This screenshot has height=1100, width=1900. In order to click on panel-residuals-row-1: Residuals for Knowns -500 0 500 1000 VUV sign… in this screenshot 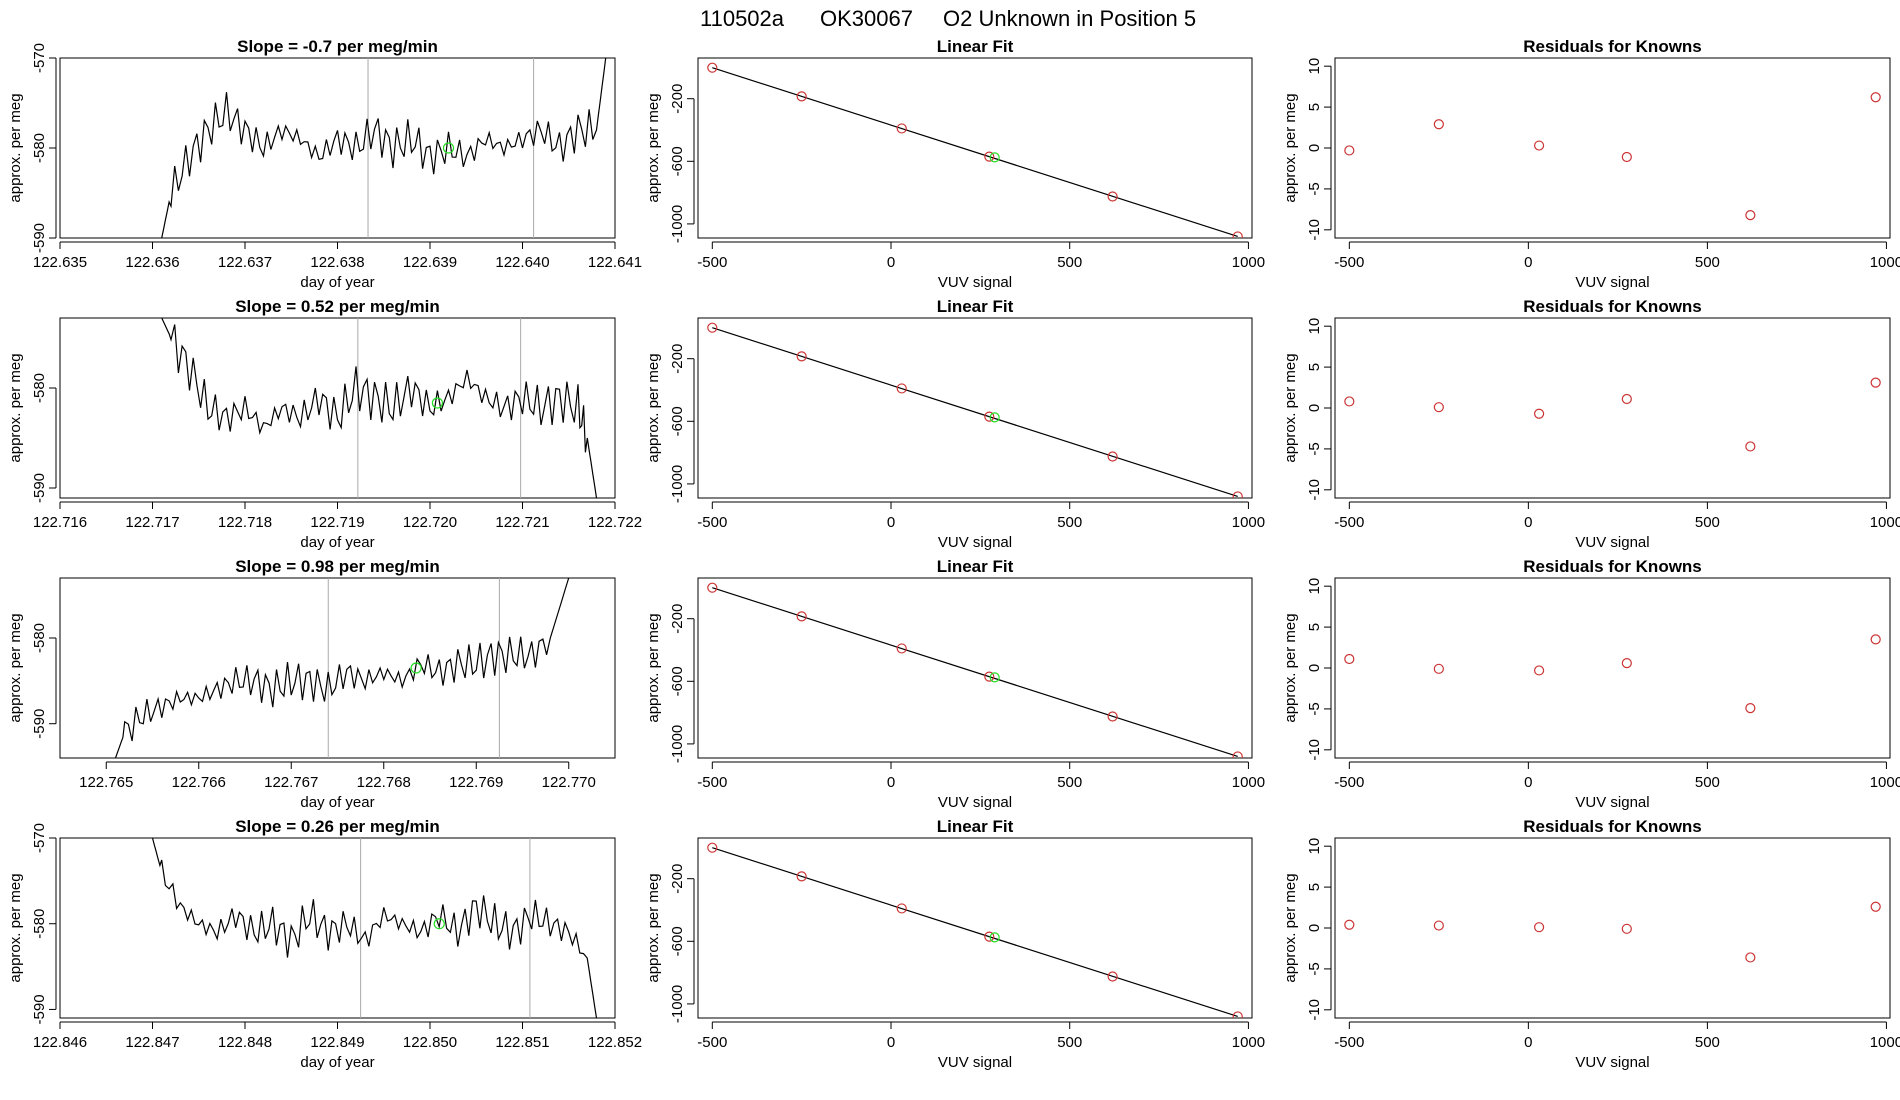, I will do `click(1591, 164)`.